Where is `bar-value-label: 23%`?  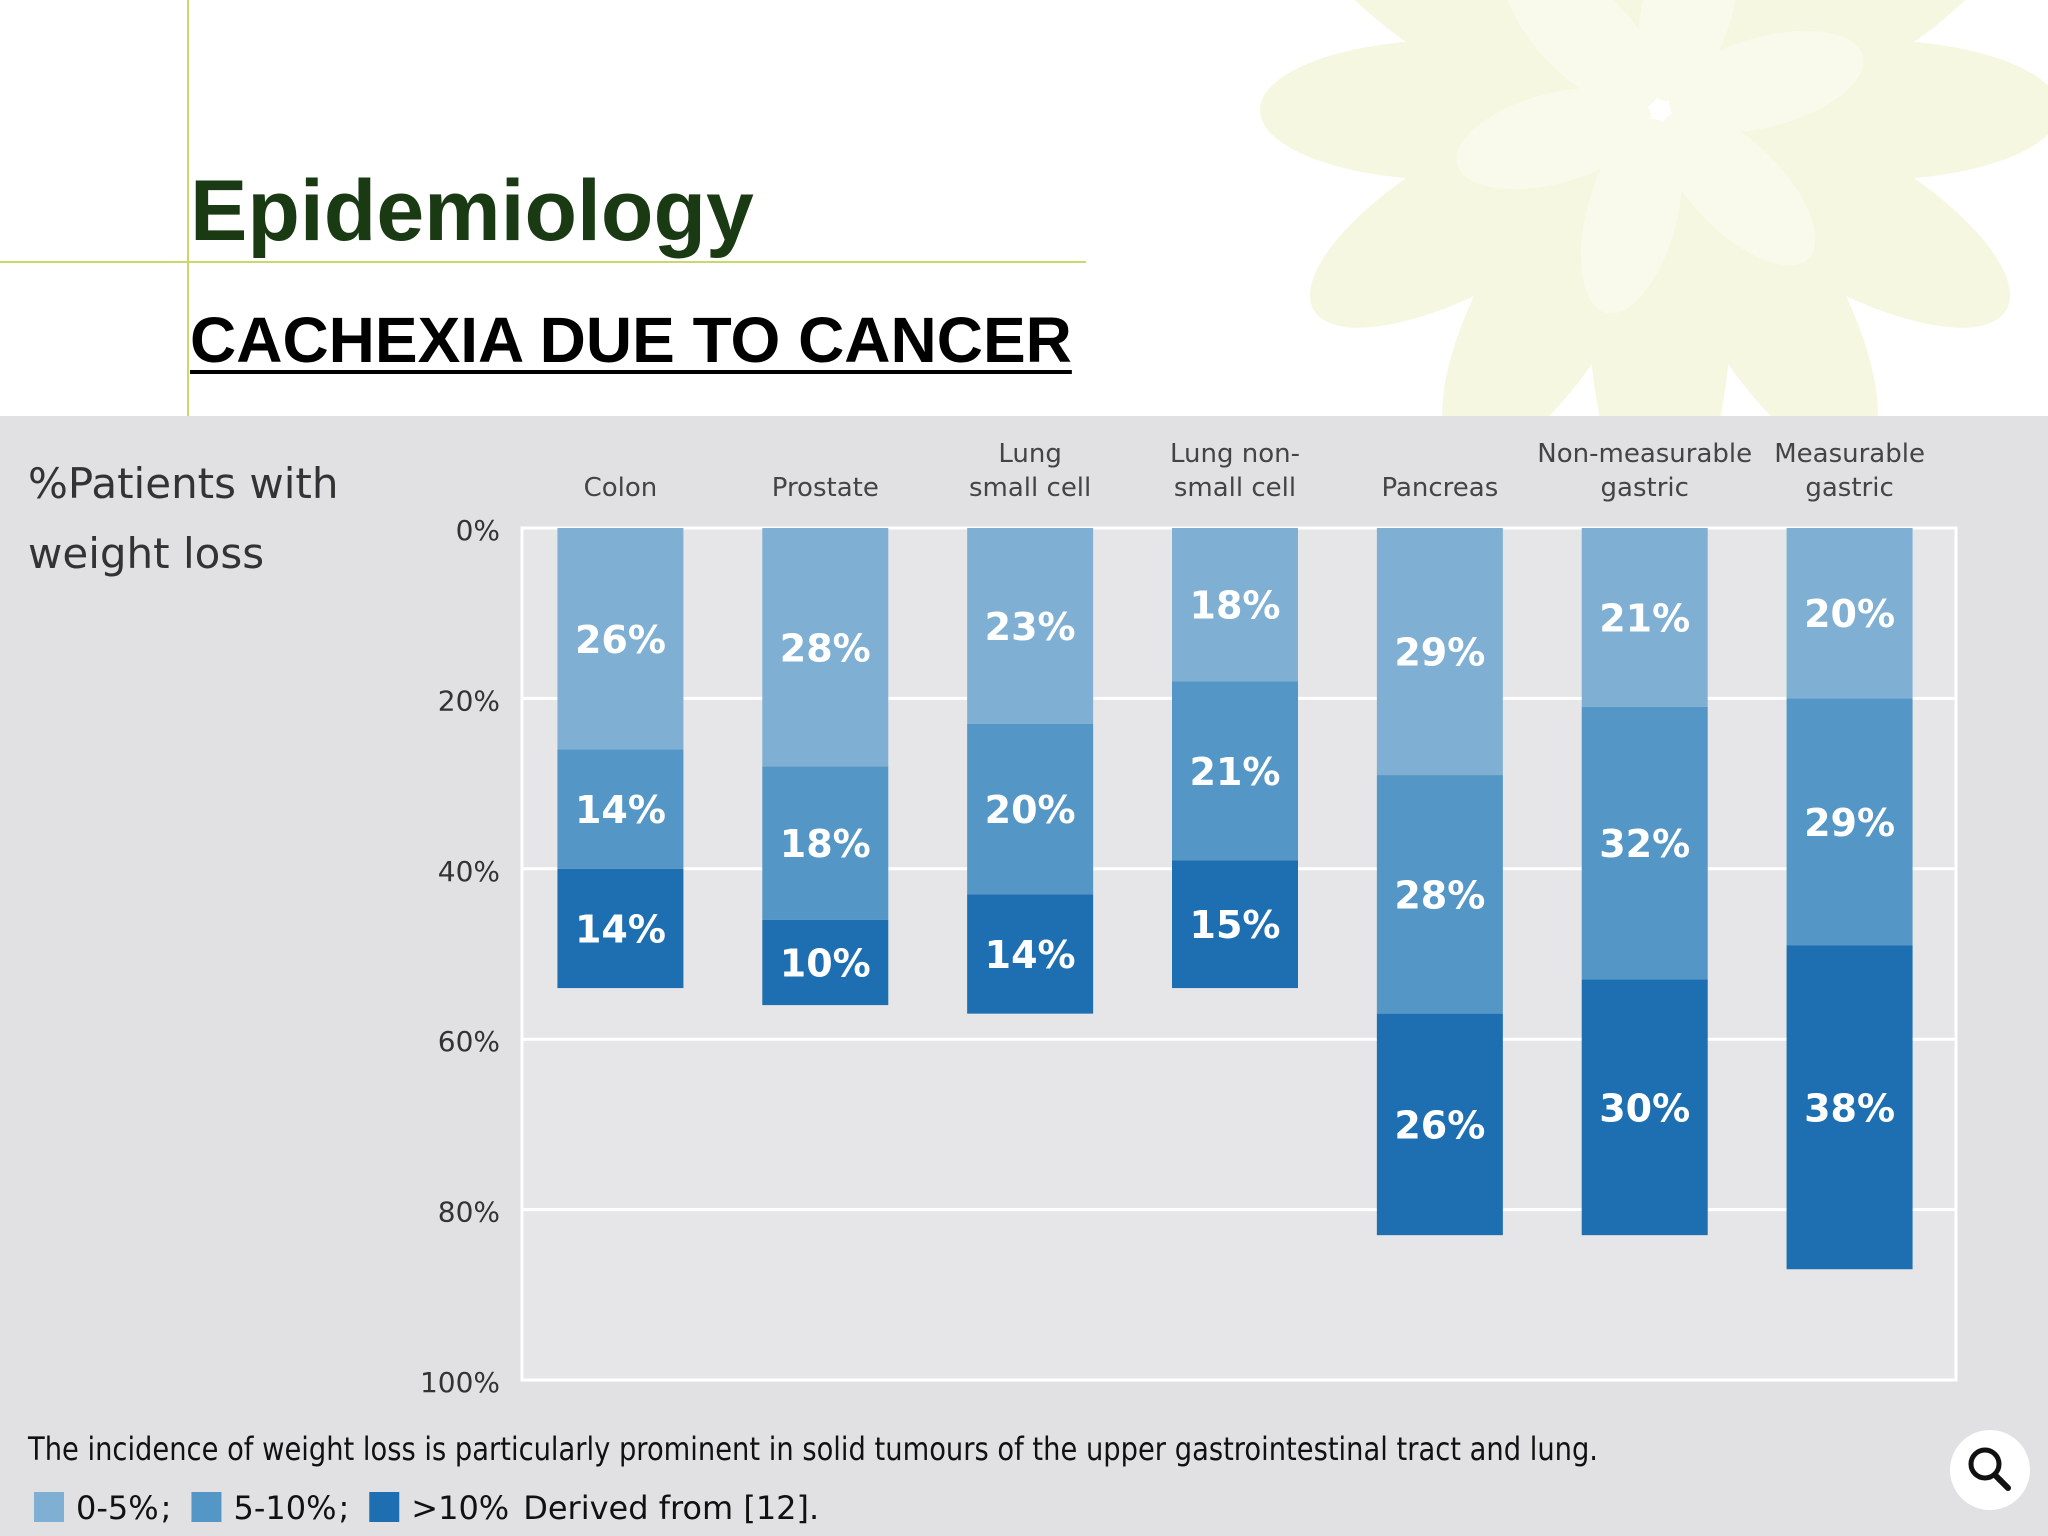 bar-value-label: 23% is located at coordinates (1030, 627).